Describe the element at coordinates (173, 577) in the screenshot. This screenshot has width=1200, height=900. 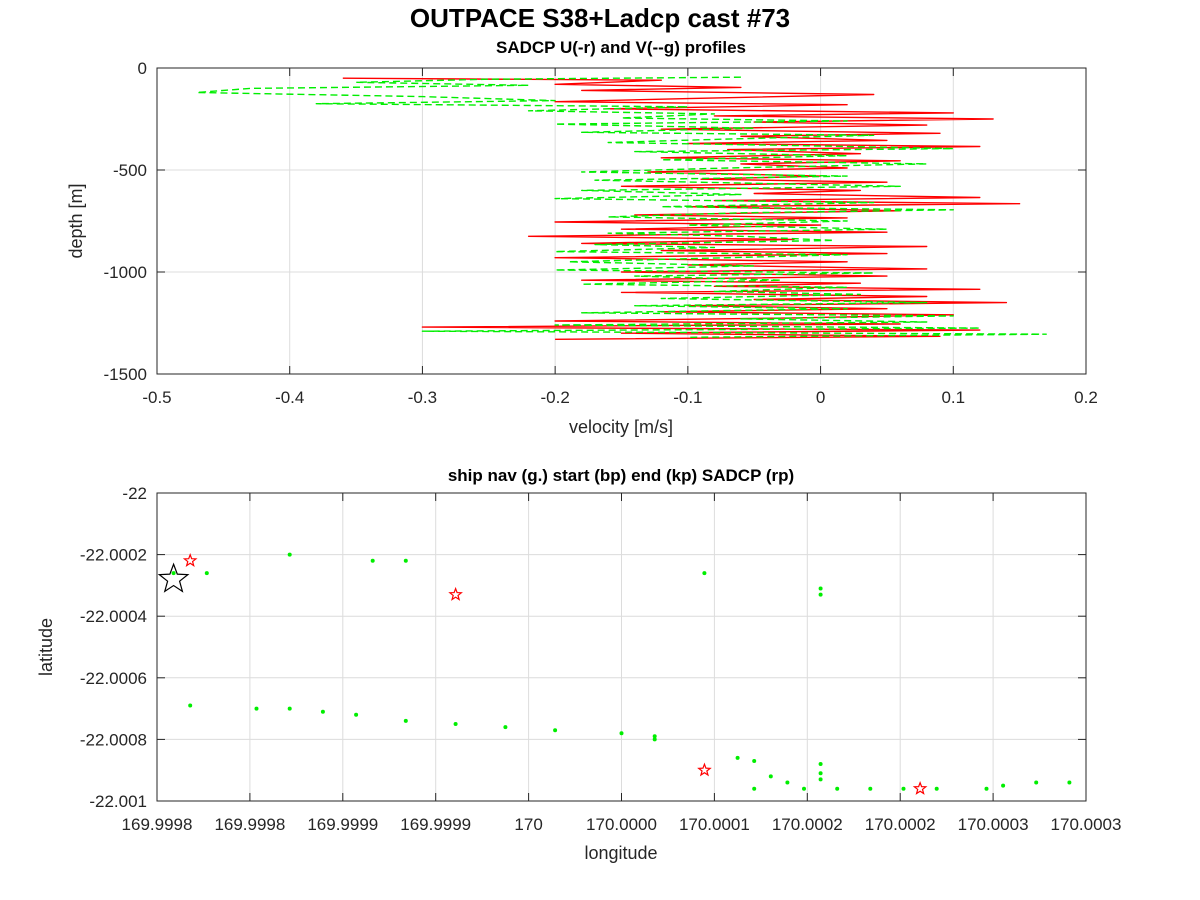
I see `start-marker` at that location.